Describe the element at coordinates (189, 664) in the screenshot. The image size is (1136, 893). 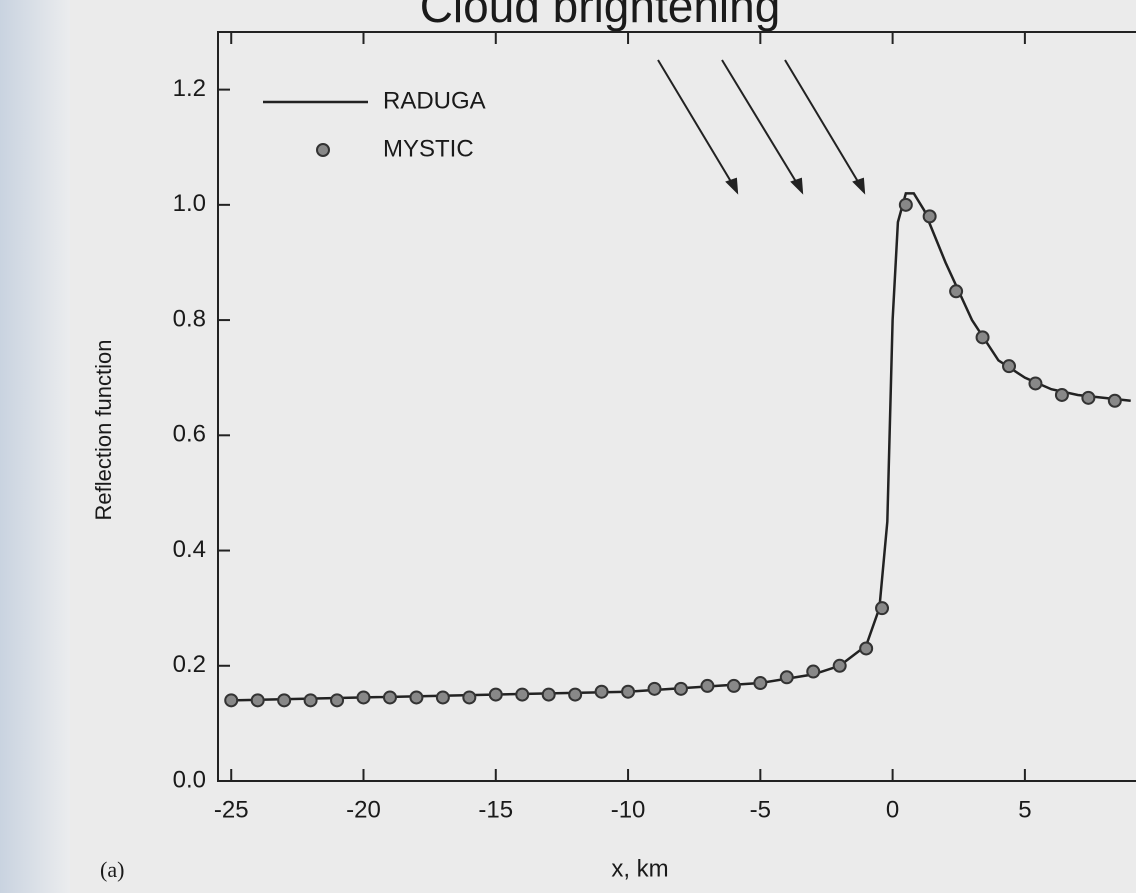
I see `y-tick-label: 0.2` at that location.